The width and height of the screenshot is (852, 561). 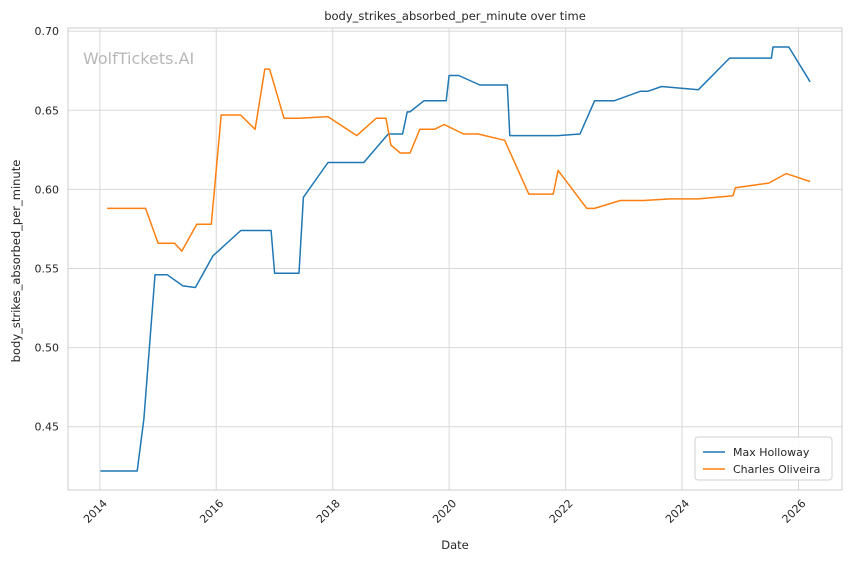 What do you see at coordinates (47, 31) in the screenshot?
I see `y-tick-label: 0.70` at bounding box center [47, 31].